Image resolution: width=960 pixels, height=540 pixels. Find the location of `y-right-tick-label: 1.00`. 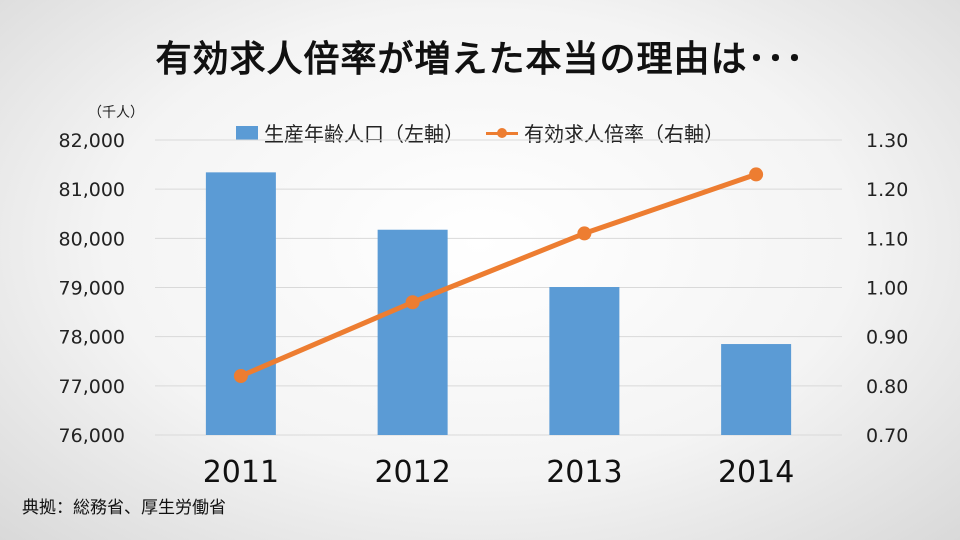

y-right-tick-label: 1.00 is located at coordinates (887, 289).